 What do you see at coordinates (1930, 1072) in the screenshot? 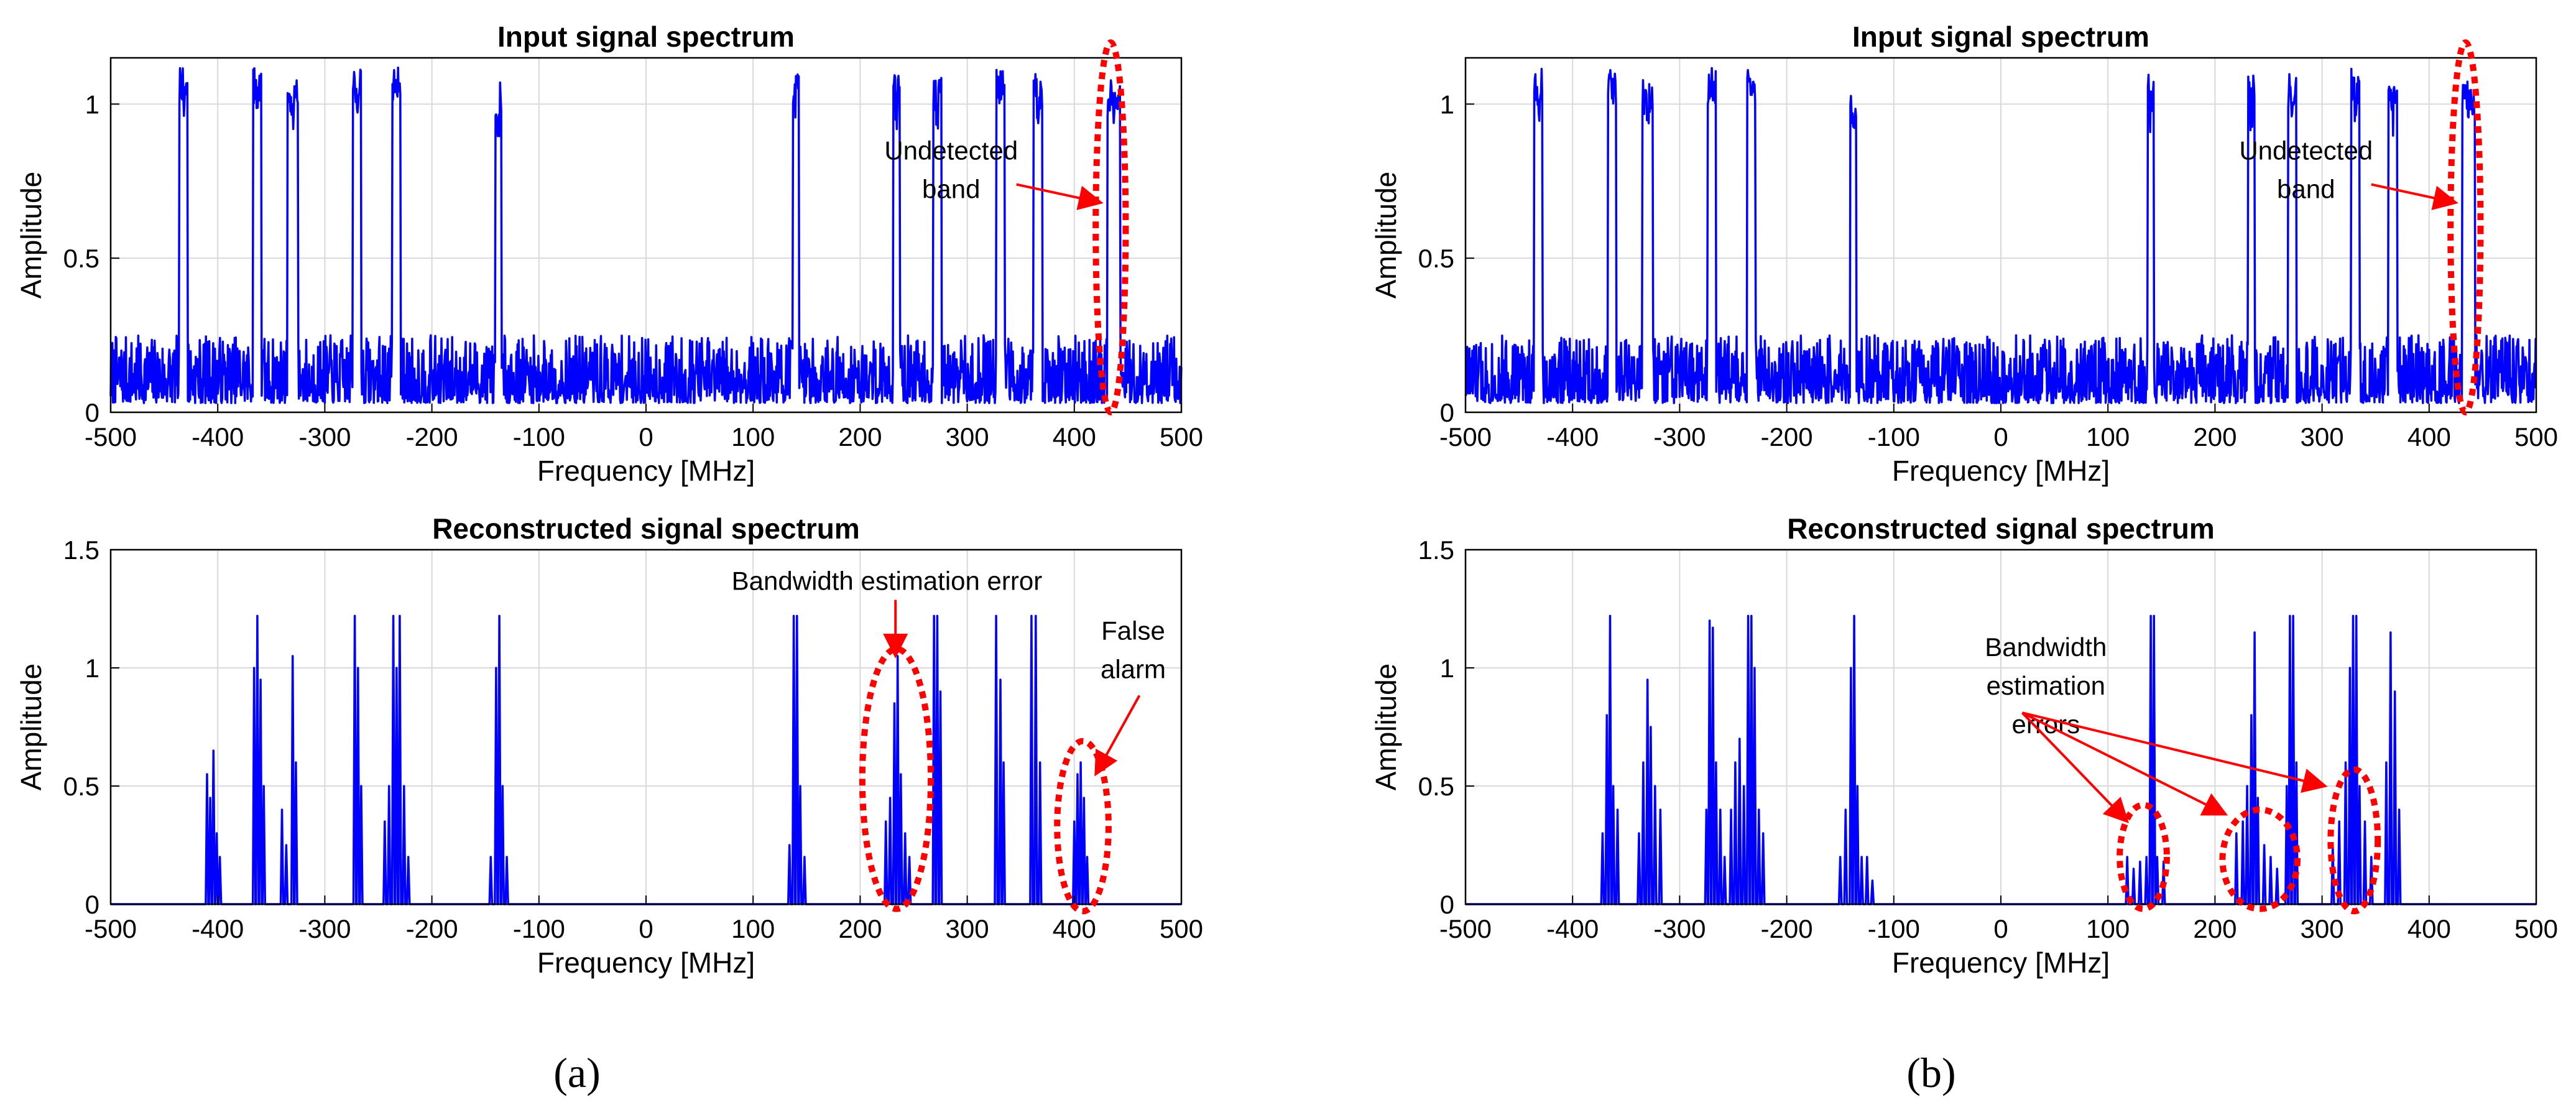
I see `panel-label-b: (b)` at bounding box center [1930, 1072].